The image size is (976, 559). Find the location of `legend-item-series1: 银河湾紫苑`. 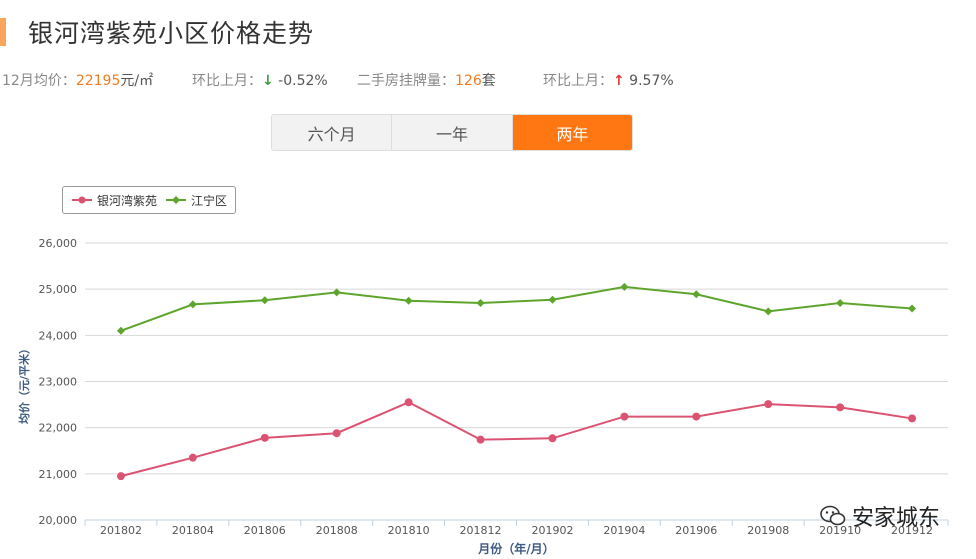

legend-item-series1: 银河湾紫苑 is located at coordinates (114, 200).